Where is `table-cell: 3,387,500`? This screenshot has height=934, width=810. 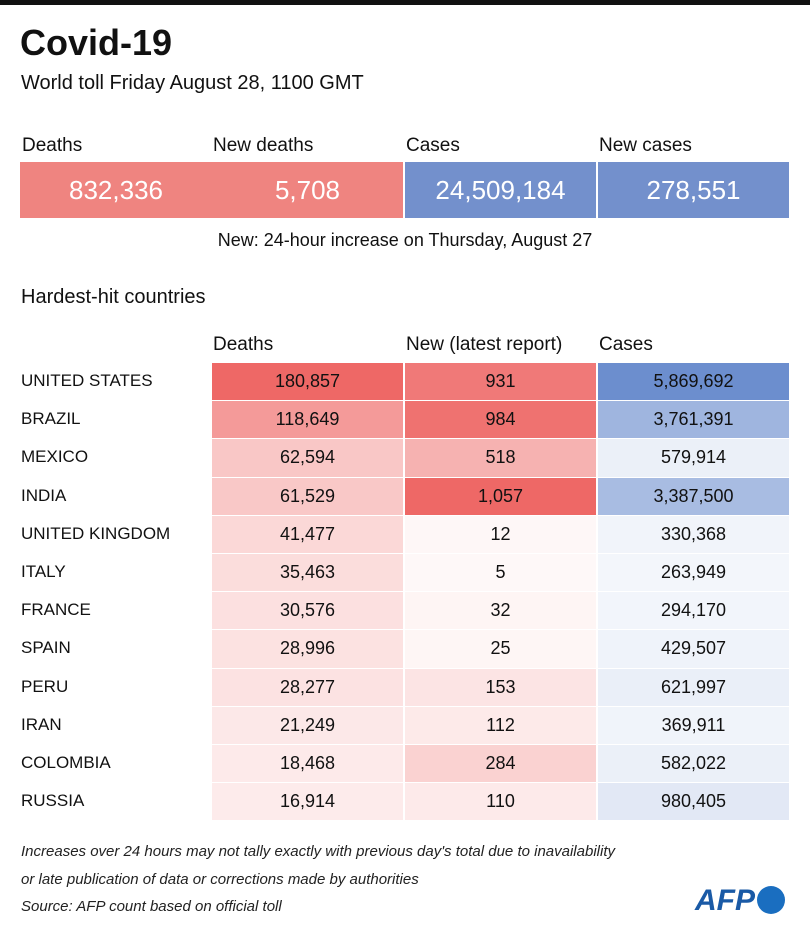
table-cell: 3,387,500 is located at coordinates (693, 496).